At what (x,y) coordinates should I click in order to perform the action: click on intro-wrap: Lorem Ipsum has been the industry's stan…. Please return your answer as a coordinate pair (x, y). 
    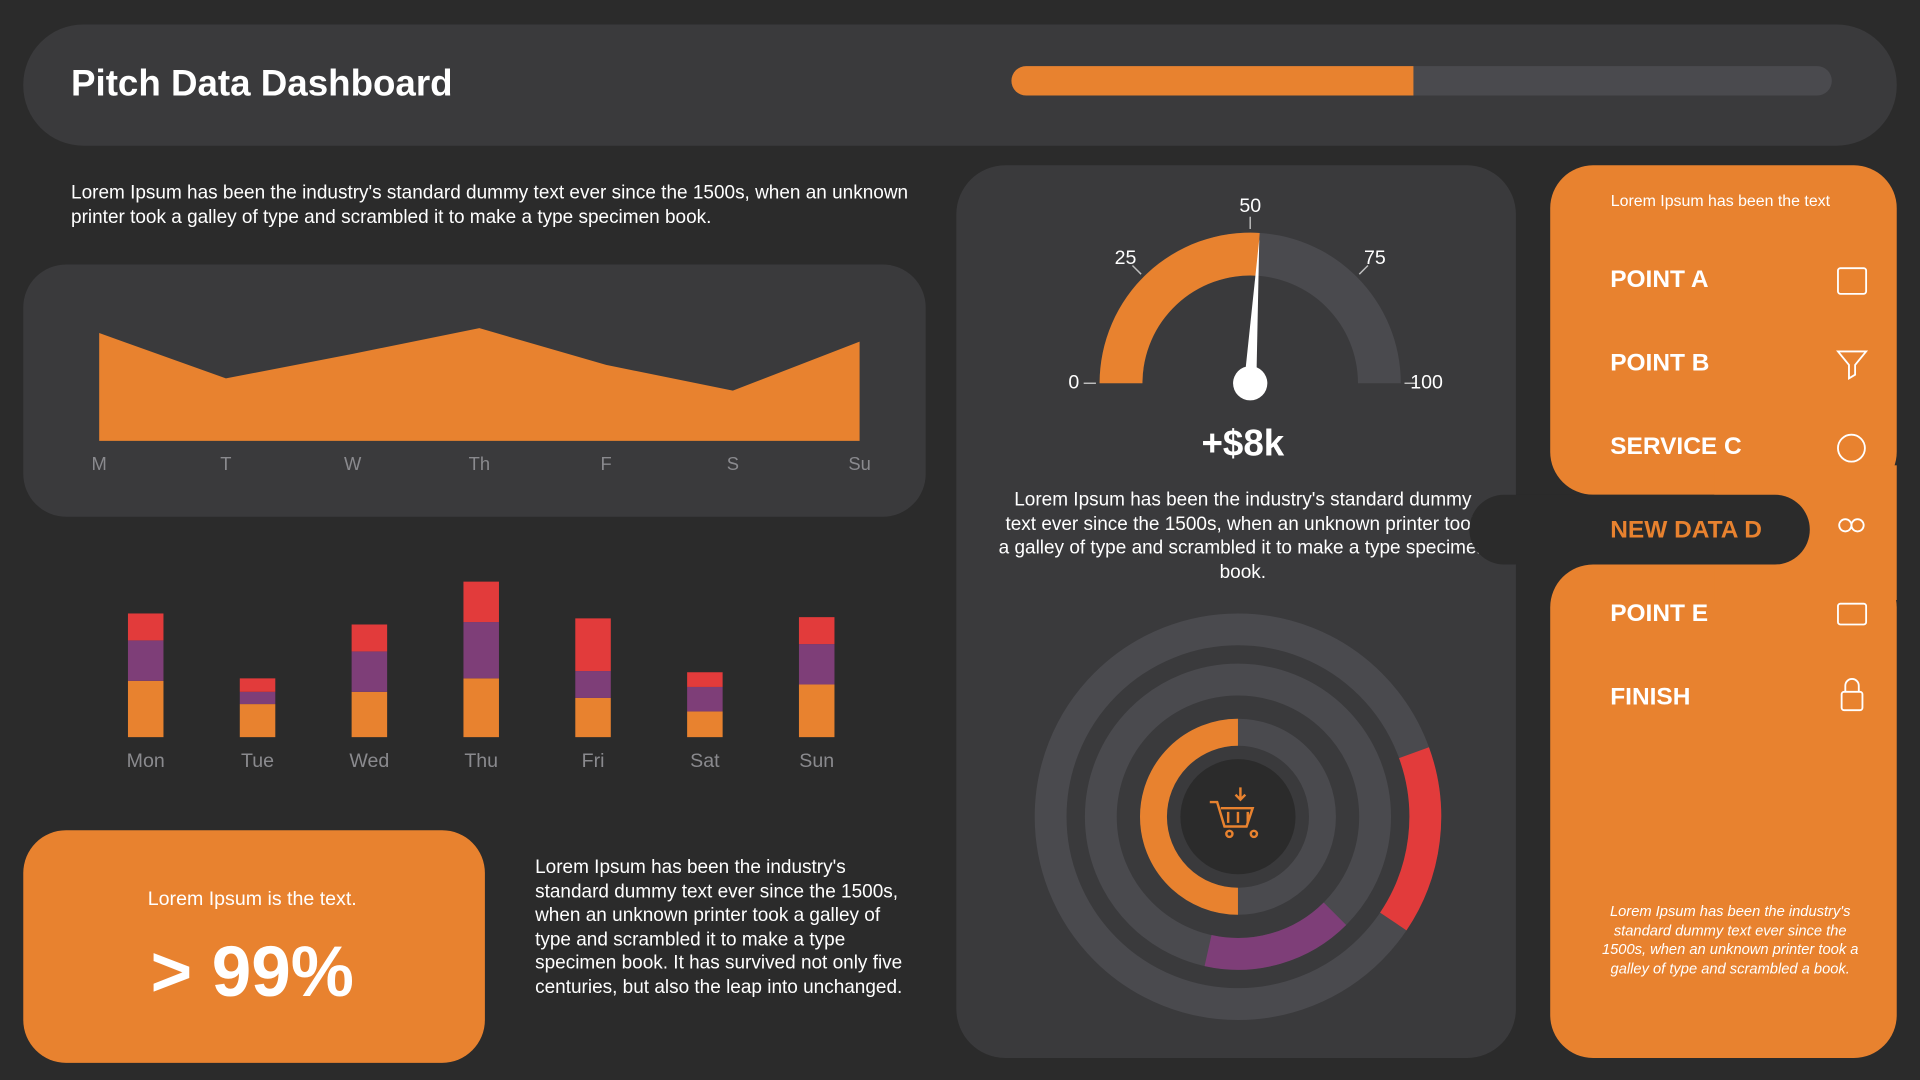
    Looking at the image, I should click on (490, 205).